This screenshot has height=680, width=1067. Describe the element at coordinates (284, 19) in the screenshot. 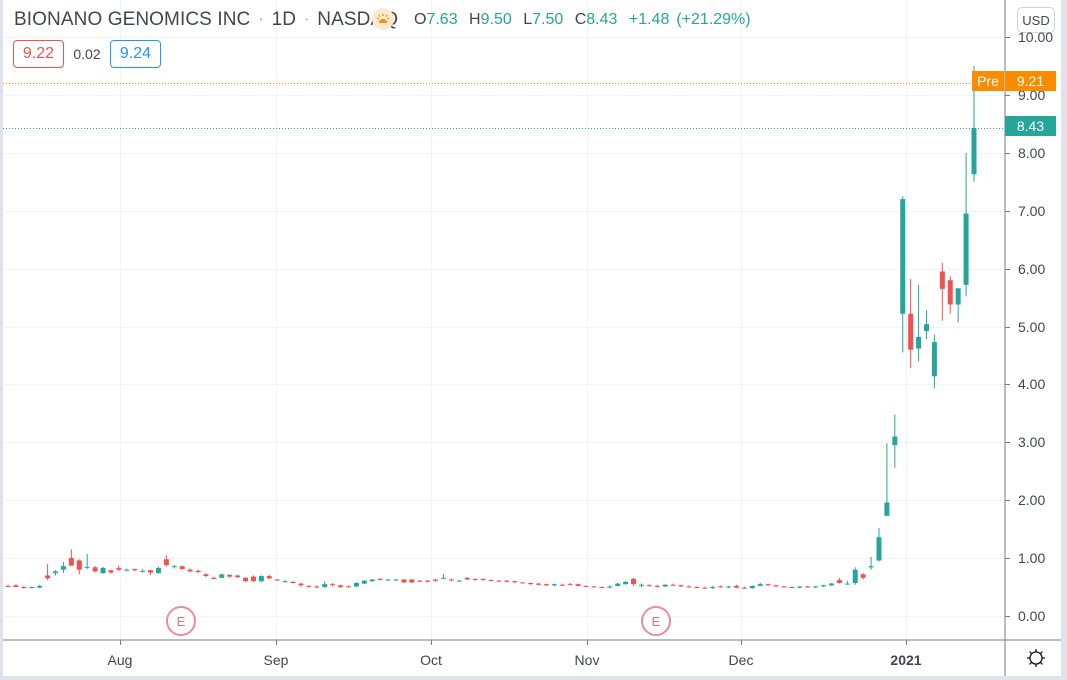

I see `interval: 1D` at that location.